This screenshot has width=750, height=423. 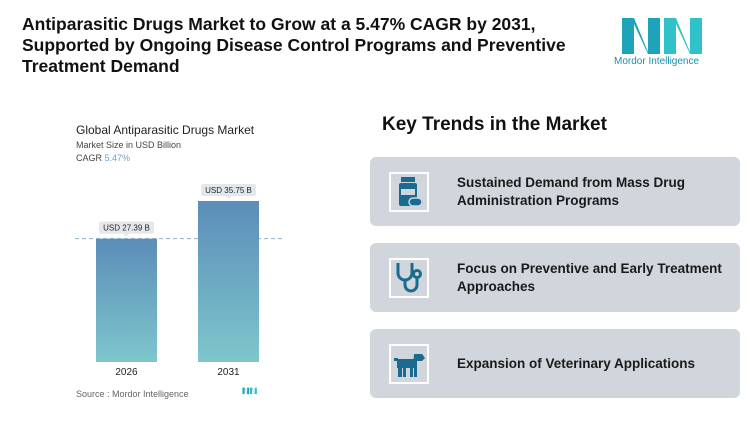 I want to click on trend-card: Expansion of Veterinary Applications, so click(x=555, y=363).